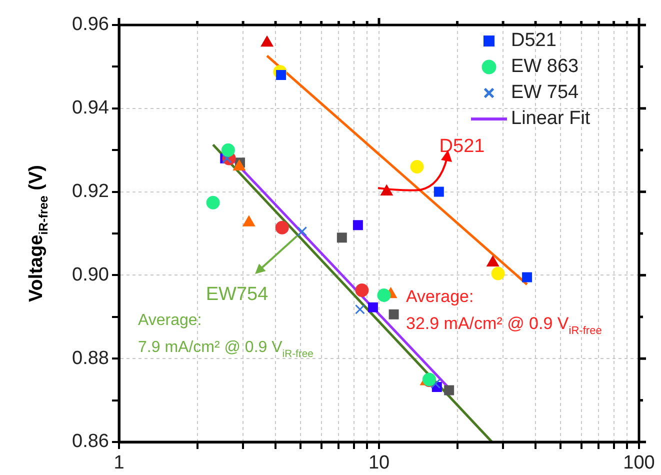 The width and height of the screenshot is (661, 475). Describe the element at coordinates (237, 294) in the screenshot. I see `annotation: EW754` at that location.